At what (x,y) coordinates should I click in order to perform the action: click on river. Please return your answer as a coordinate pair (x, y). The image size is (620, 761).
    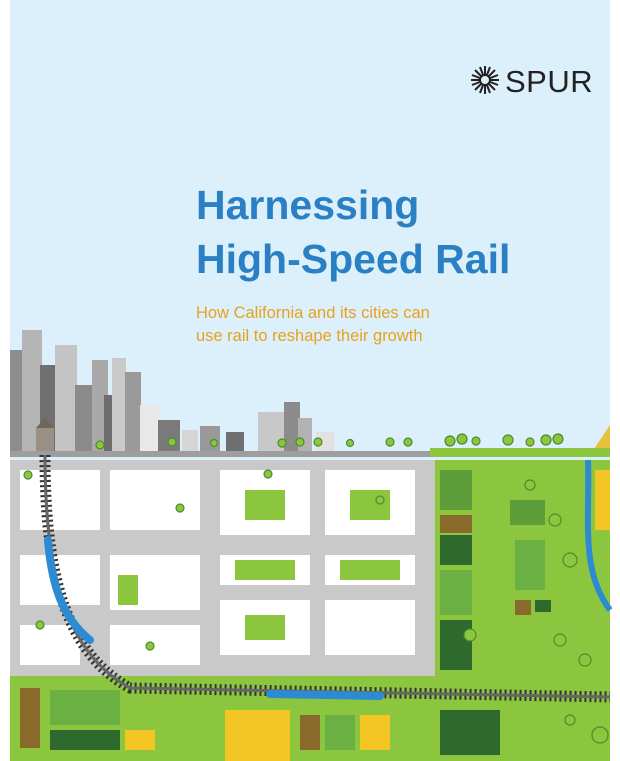
    Looking at the image, I should click on (598, 535).